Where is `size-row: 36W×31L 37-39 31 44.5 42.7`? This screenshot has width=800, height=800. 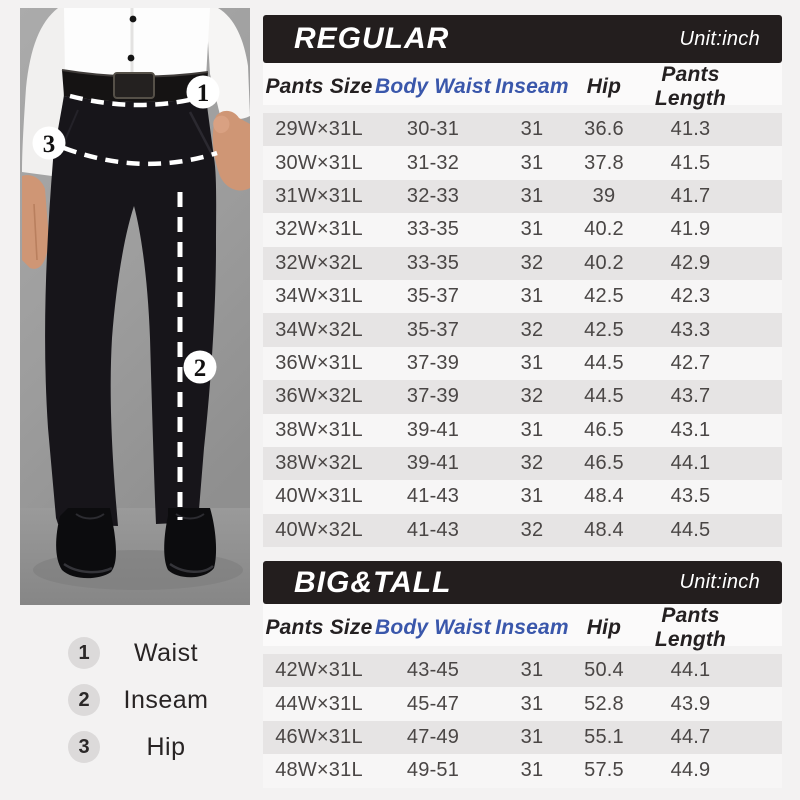
size-row: 36W×31L 37-39 31 44.5 42.7 is located at coordinates (522, 363).